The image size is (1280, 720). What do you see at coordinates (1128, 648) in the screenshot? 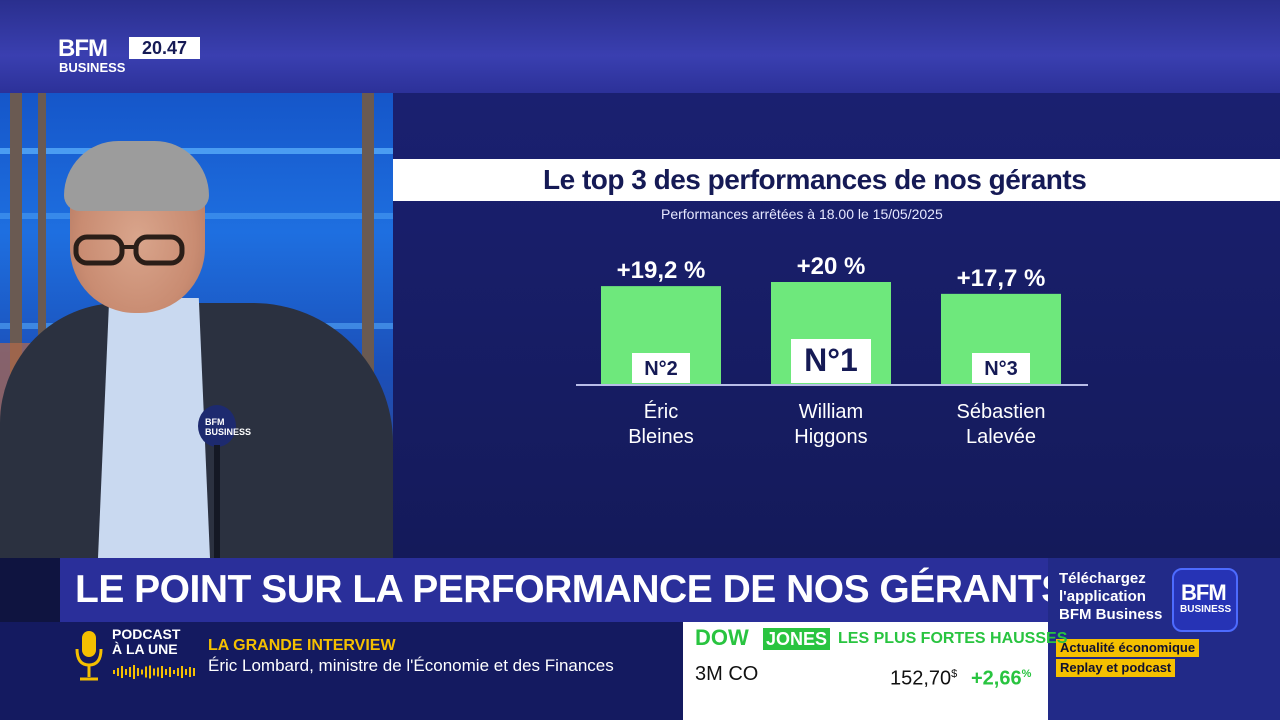
I see `promo-tag-news: Actualité économique` at bounding box center [1128, 648].